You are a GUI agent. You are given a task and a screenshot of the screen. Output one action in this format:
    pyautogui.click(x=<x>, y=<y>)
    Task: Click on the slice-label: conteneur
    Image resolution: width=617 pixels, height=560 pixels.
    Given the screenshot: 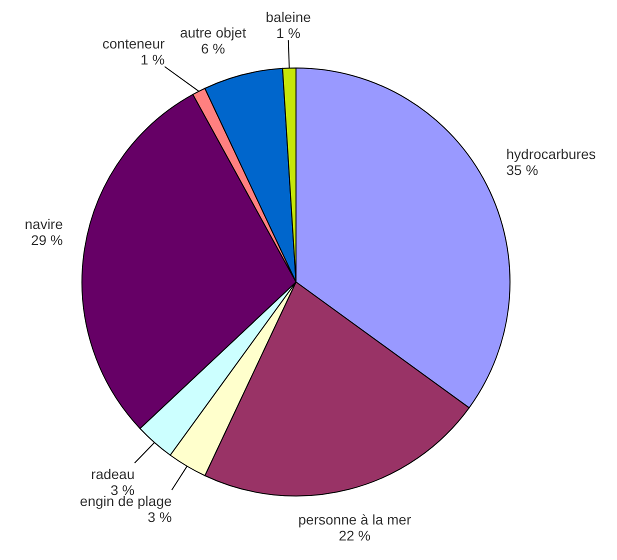 What is the action you would take?
    pyautogui.click(x=134, y=43)
    